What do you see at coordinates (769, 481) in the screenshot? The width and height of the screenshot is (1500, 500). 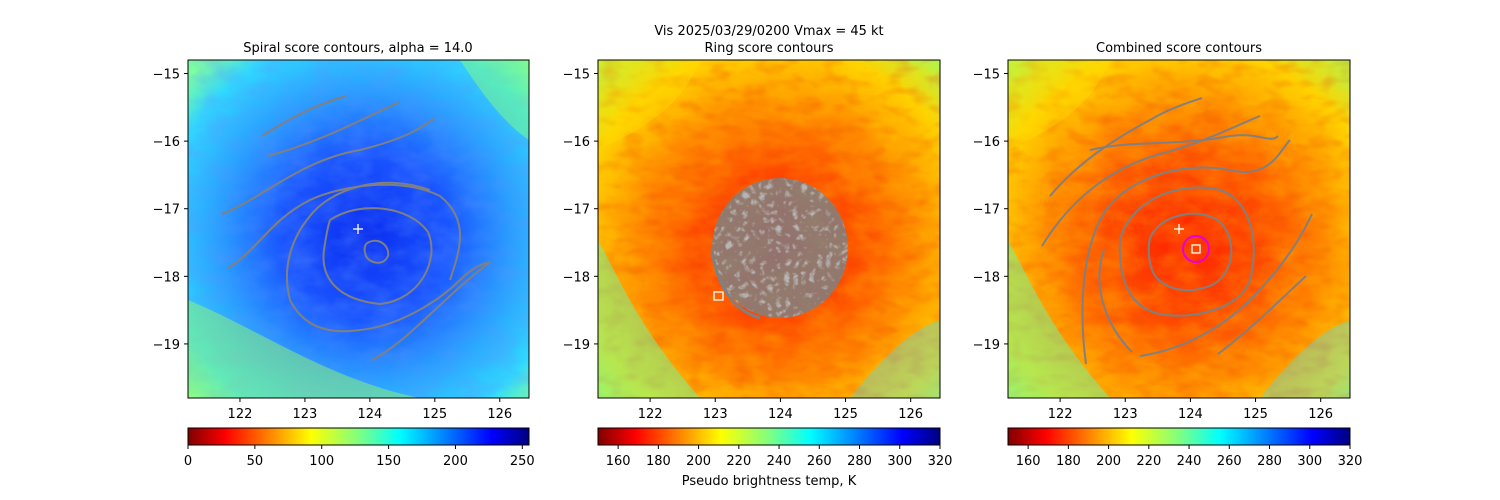 I see `colorbar-label: Pseudo brightness temp, K` at bounding box center [769, 481].